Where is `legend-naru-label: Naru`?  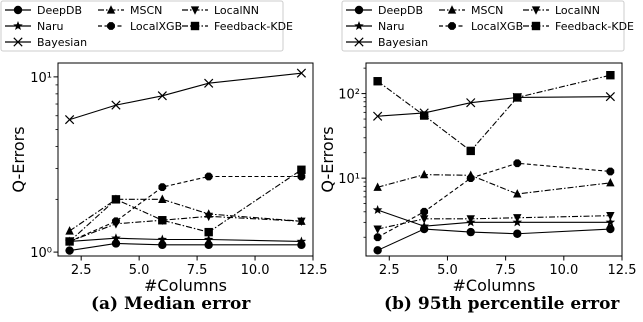 legend-naru-label: Naru is located at coordinates (50, 26).